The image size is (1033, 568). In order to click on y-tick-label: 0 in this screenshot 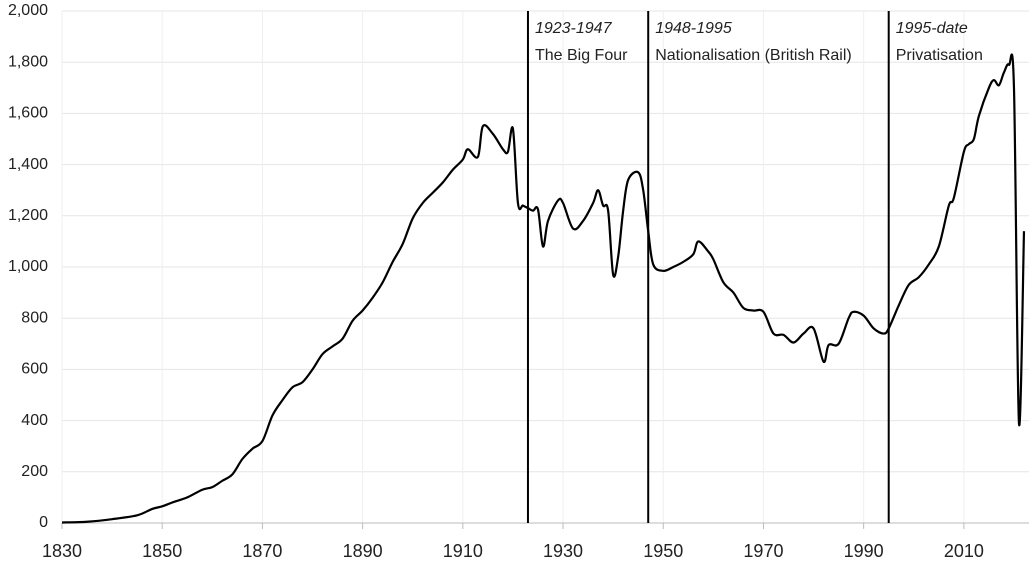, I will do `click(43, 522)`.